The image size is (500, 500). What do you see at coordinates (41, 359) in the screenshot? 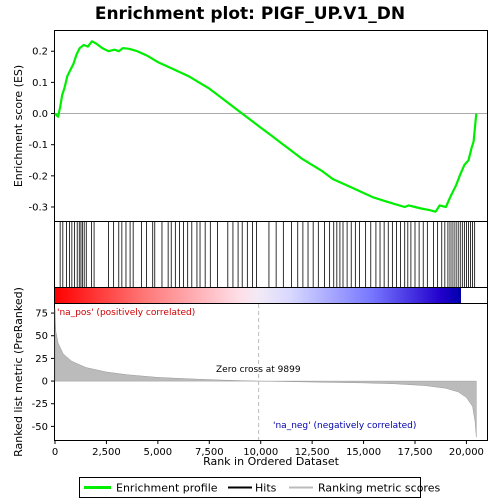
I see `metric-tick-label: 25` at bounding box center [41, 359].